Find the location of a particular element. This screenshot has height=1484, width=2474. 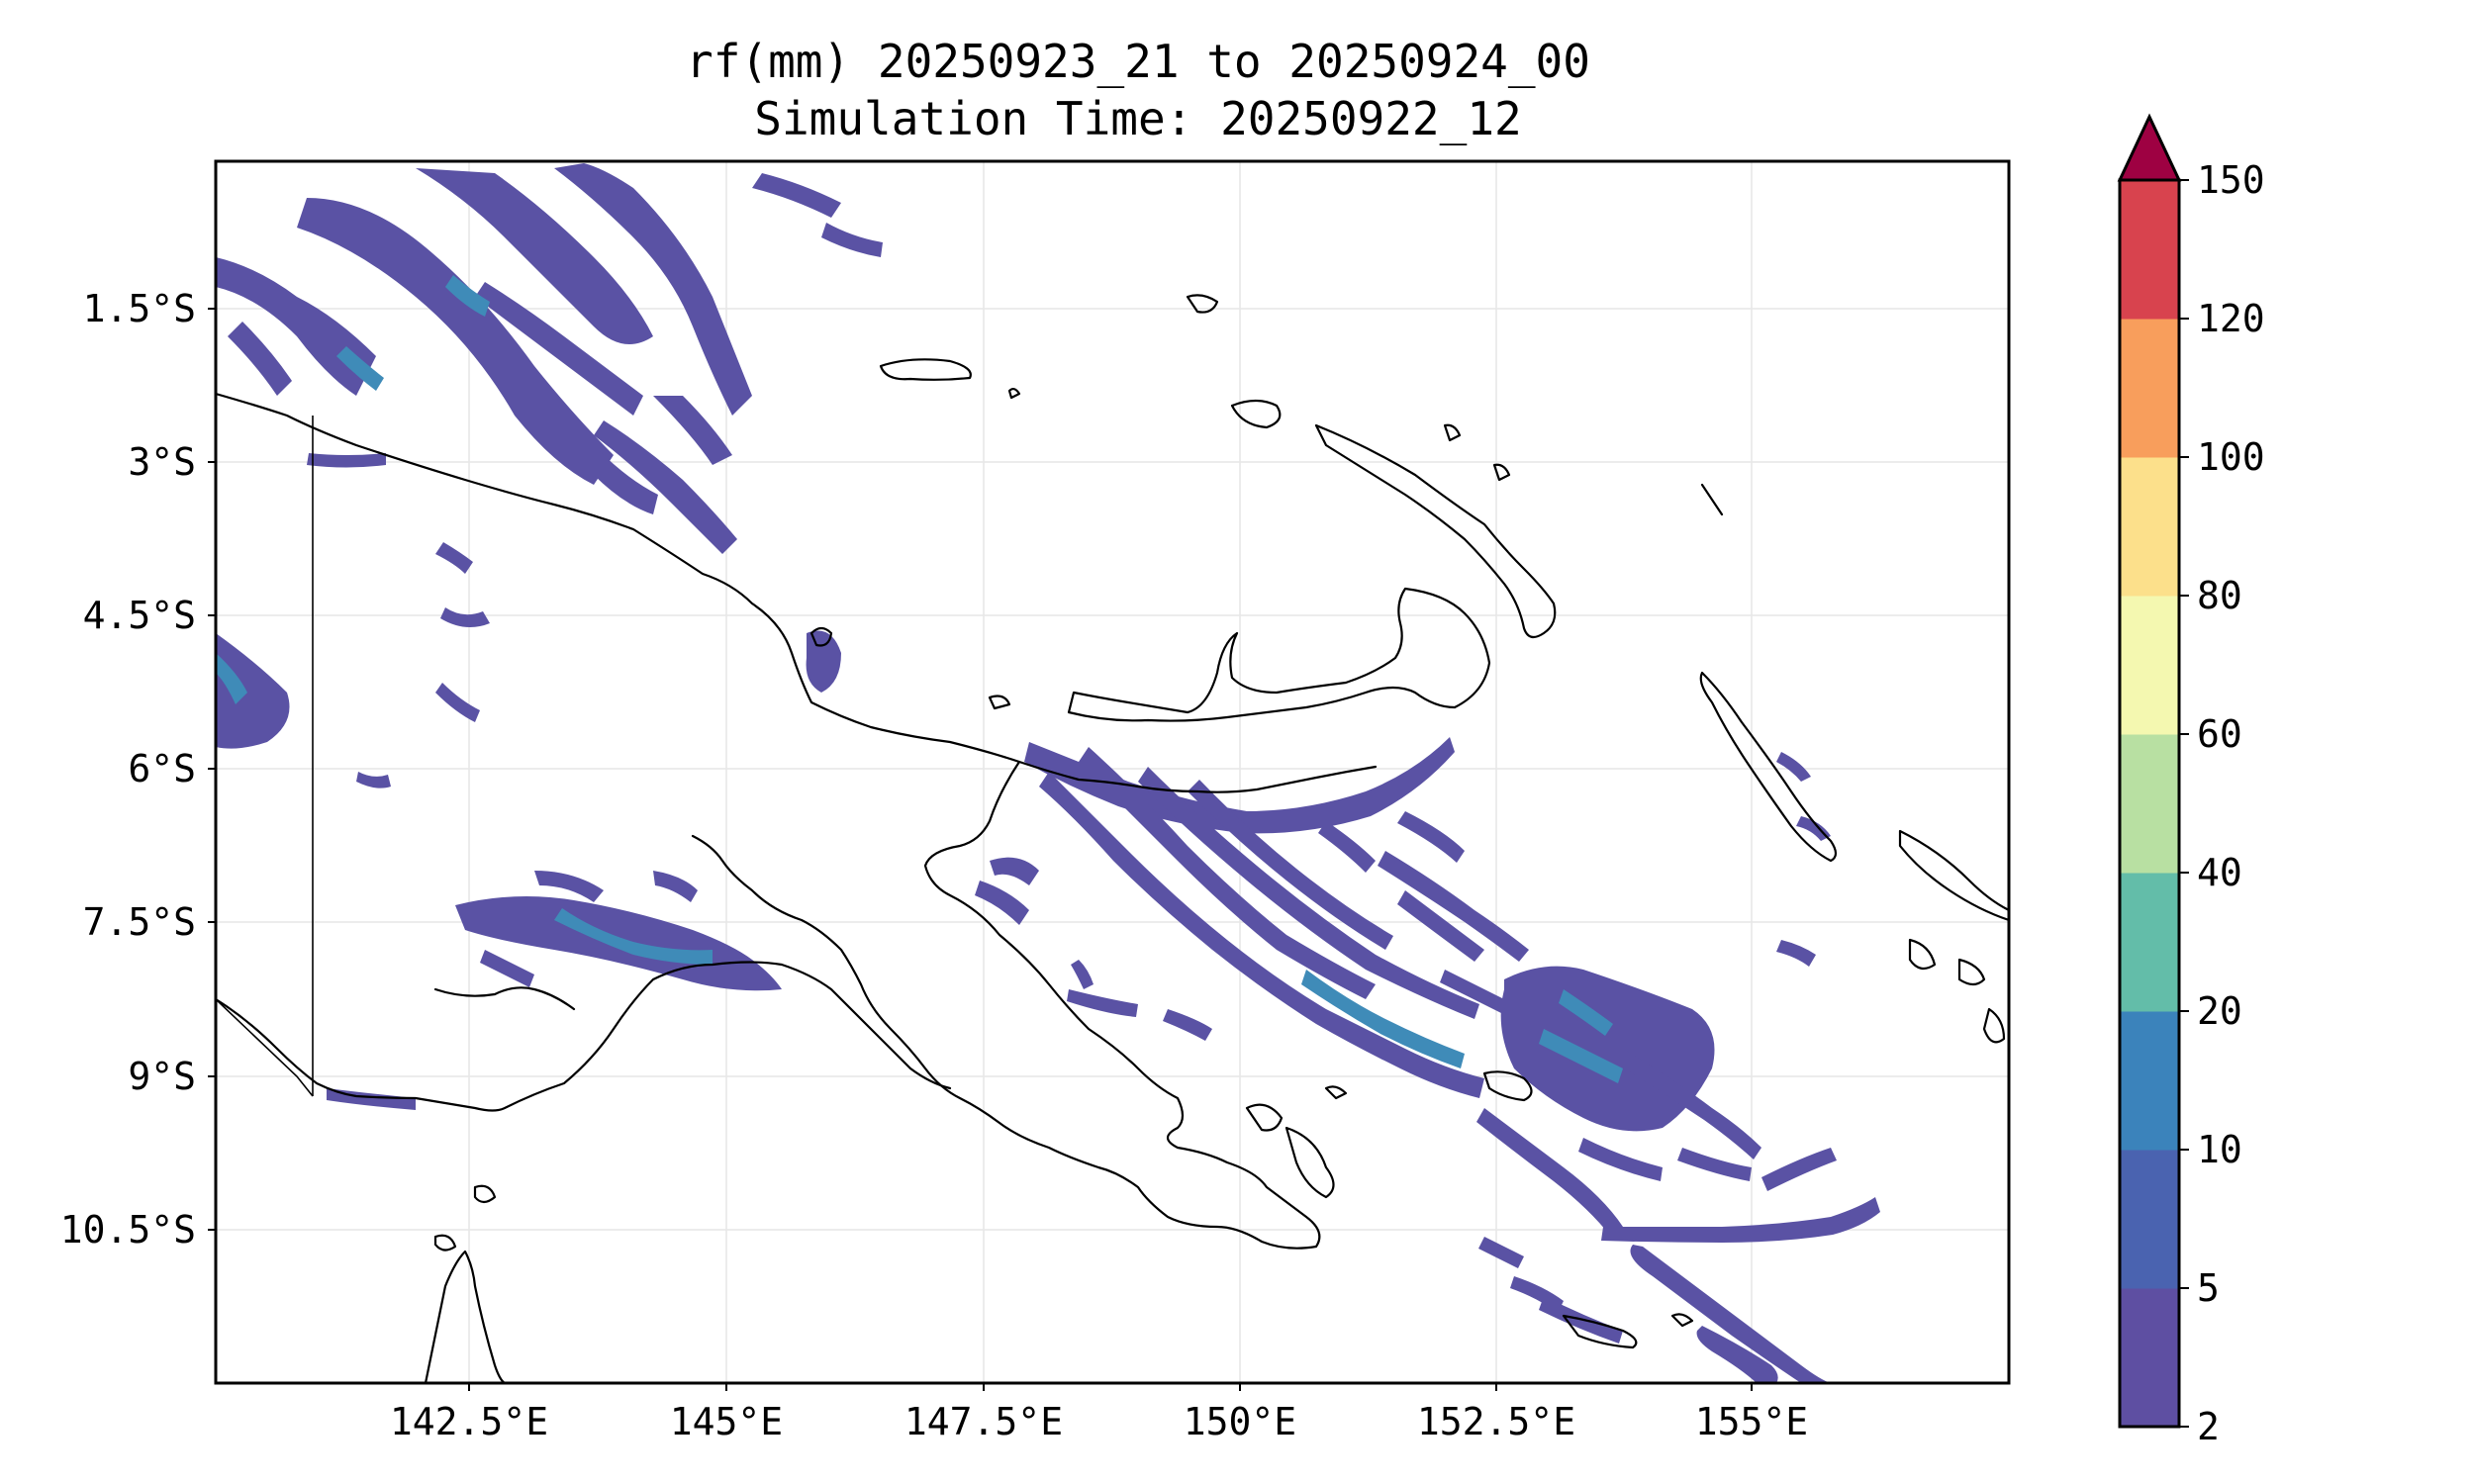

title-line-2: Simulation Time: 20250922_12 is located at coordinates (1137, 118).